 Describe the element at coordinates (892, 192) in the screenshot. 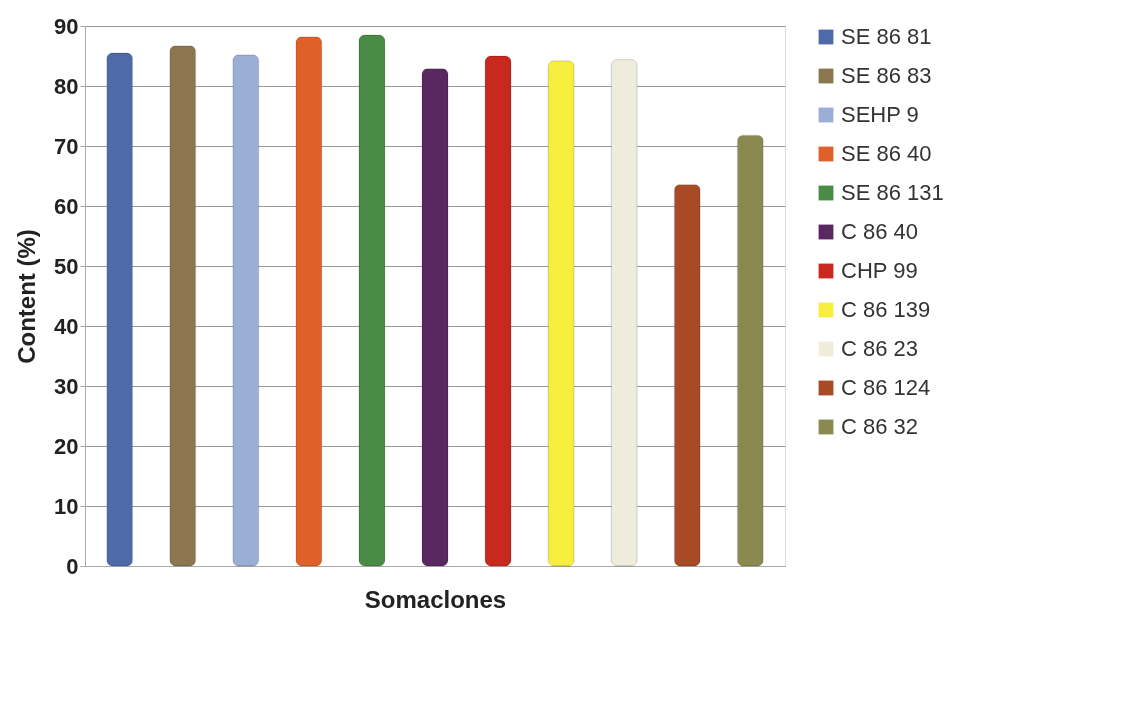

I see `legend-label: SE 86 131` at that location.